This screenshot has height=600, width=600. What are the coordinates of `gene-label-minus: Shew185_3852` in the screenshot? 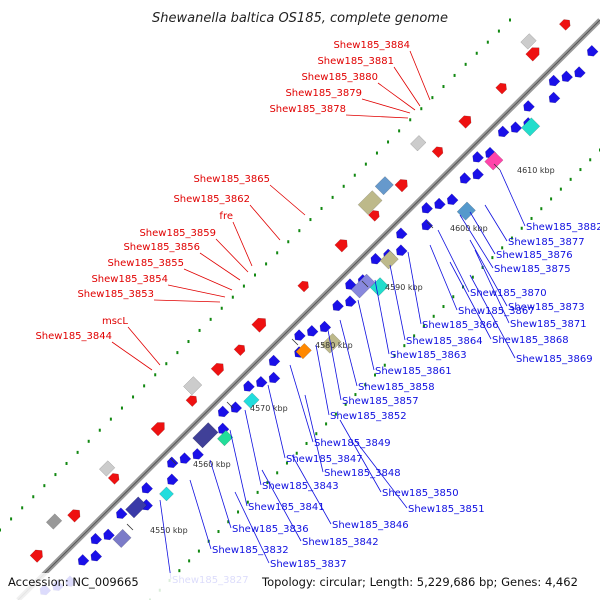 It's located at (368, 416).